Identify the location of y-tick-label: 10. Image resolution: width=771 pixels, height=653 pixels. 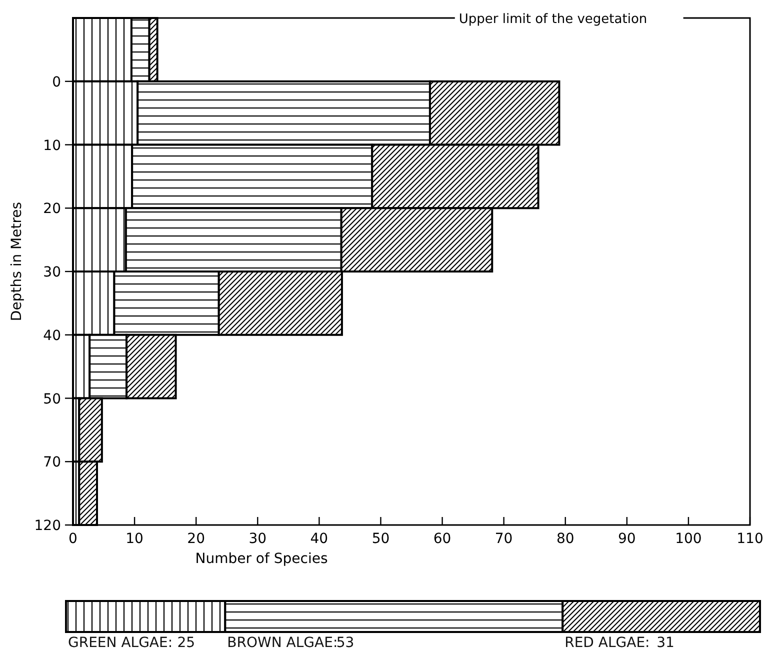
(52, 146).